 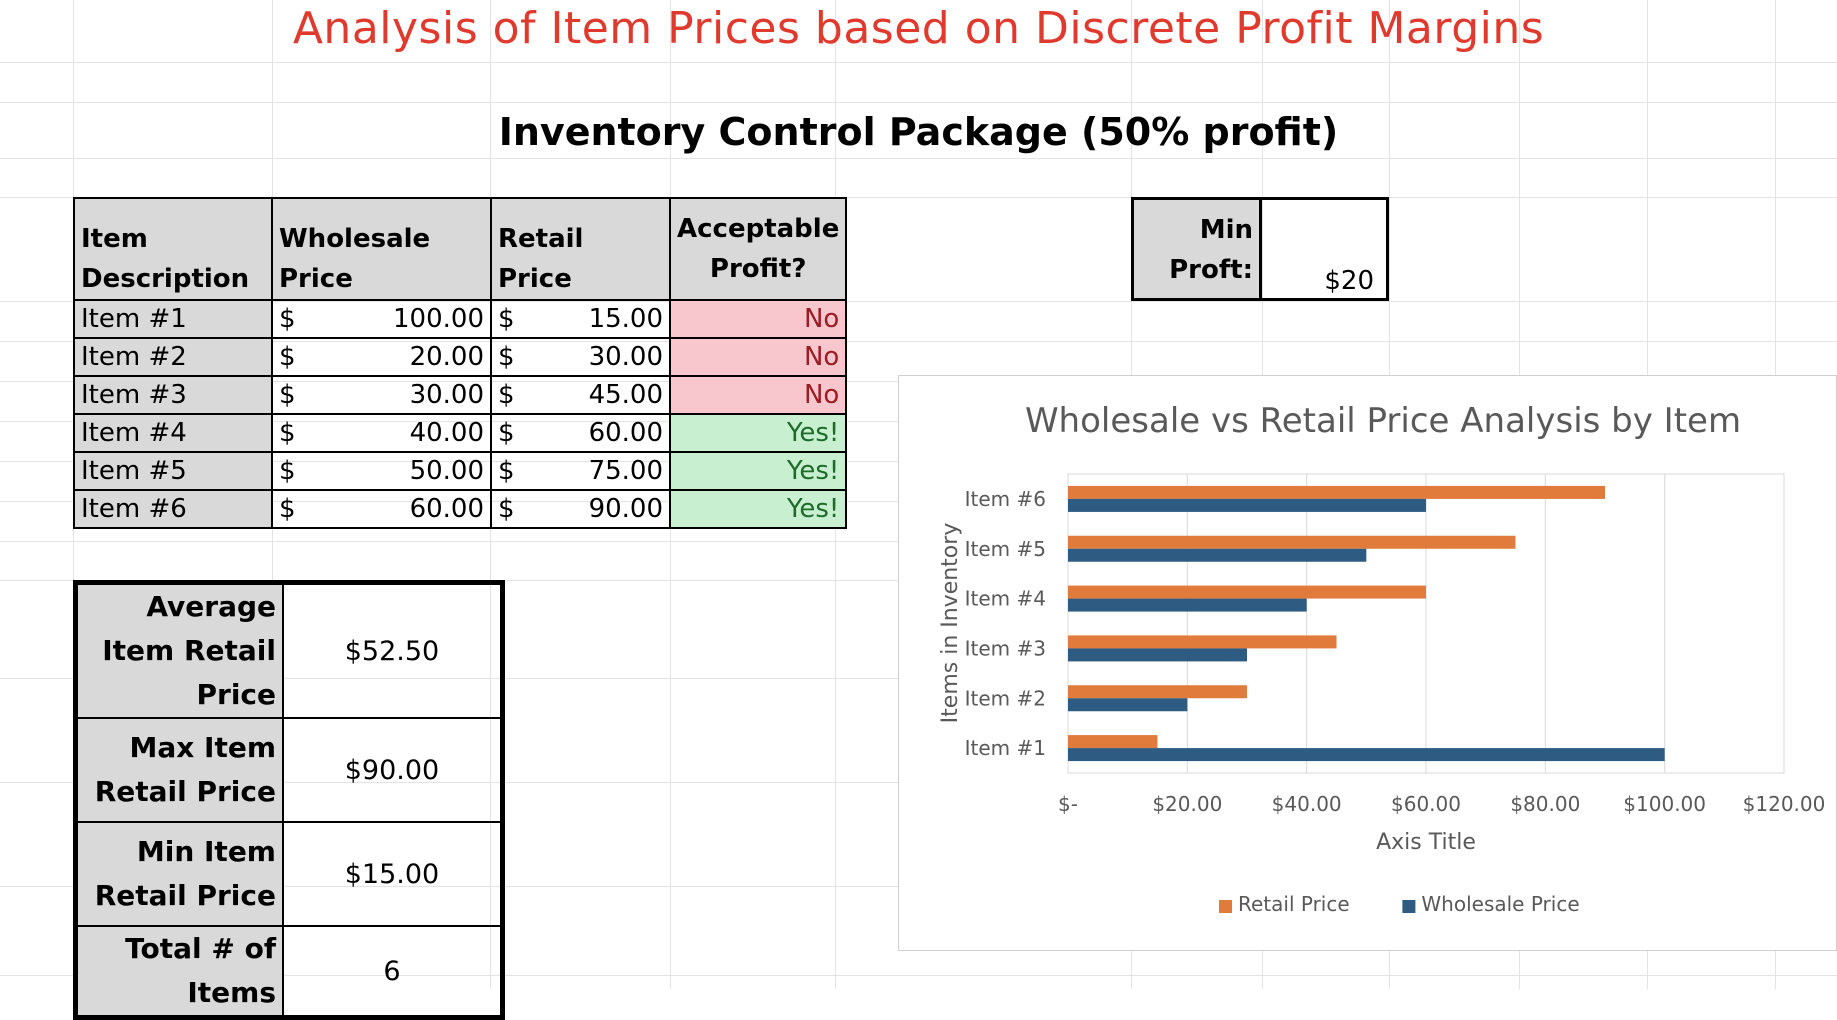 What do you see at coordinates (134, 395) in the screenshot?
I see `item-label: Item #3` at bounding box center [134, 395].